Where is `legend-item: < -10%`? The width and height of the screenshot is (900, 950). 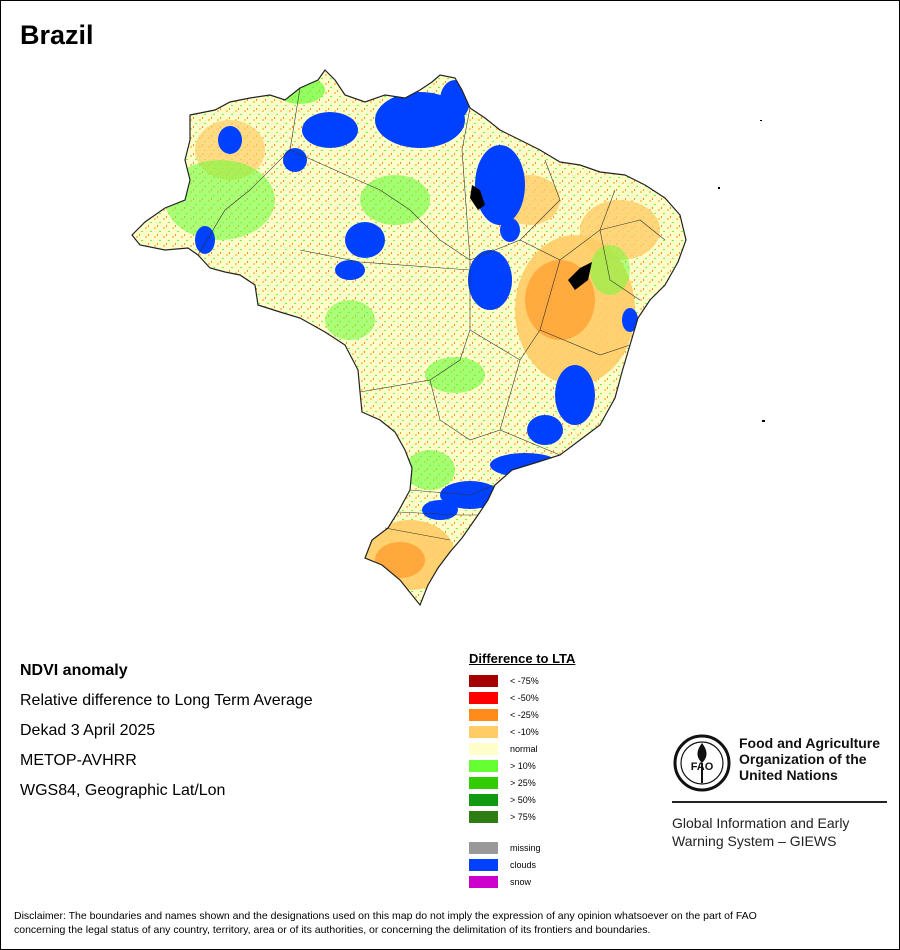
legend-item: < -10% is located at coordinates (522, 731).